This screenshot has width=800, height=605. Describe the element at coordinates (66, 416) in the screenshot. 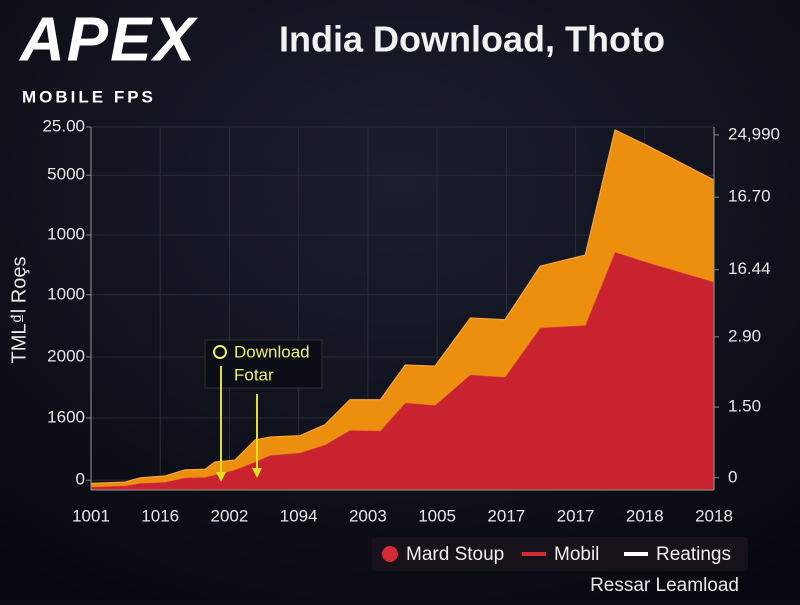

I see `y-tick-label: 1600` at that location.